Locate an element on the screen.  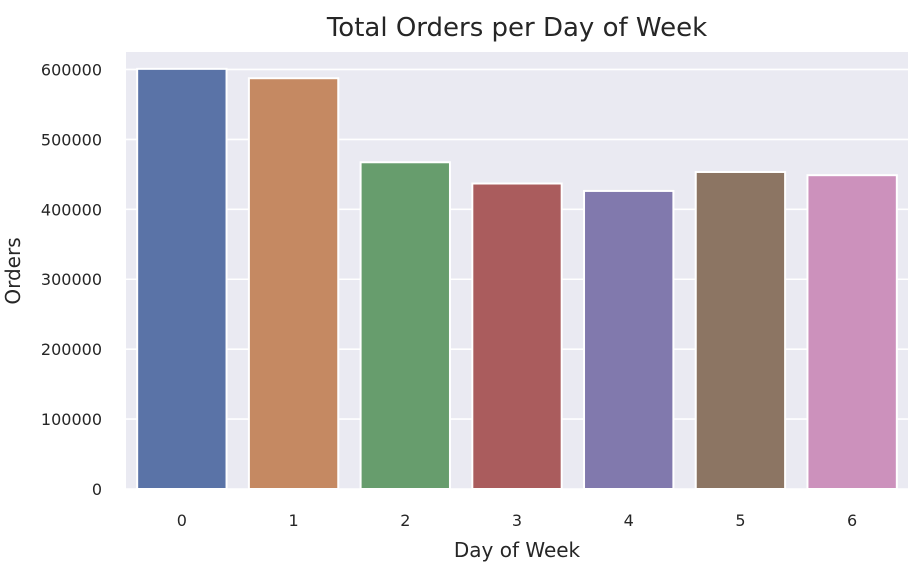
y-tick-label: 500000 is located at coordinates (71, 139).